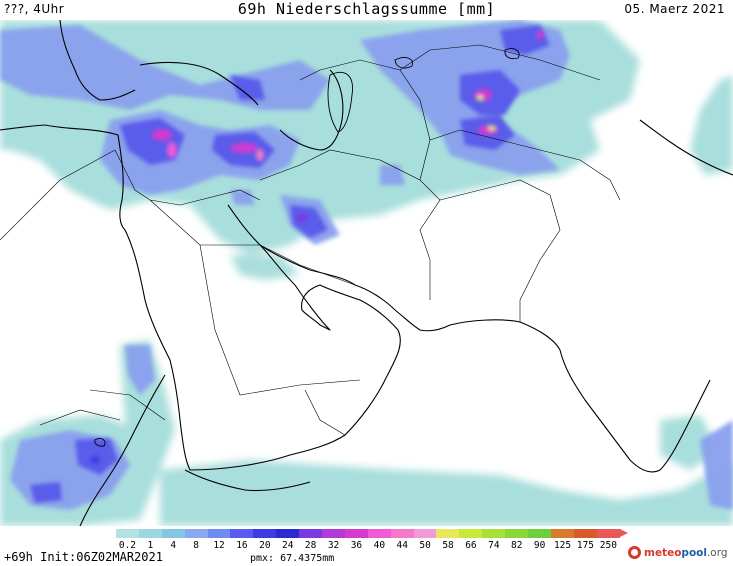 The height and width of the screenshot is (566, 733). I want to click on meteopool-brand: meteopool.org, so click(678, 552).